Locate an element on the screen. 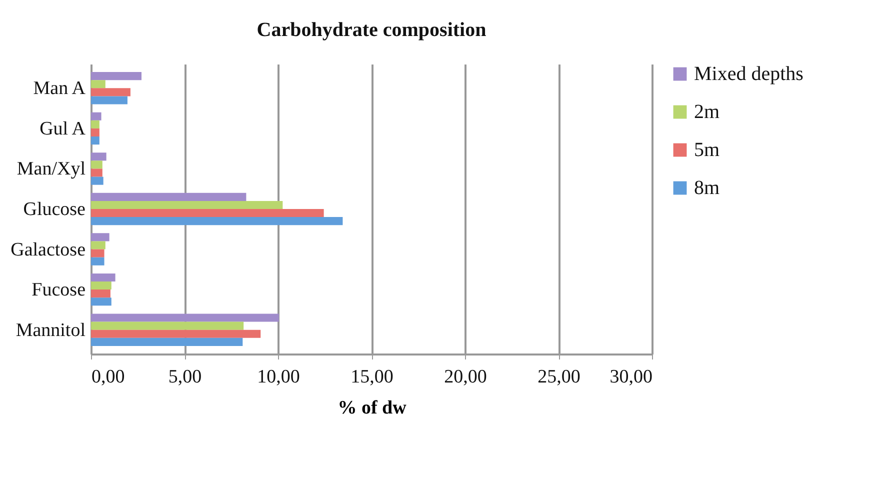 This screenshot has height=491, width=883. y-tick-label: Man/Xyl is located at coordinates (51, 169).